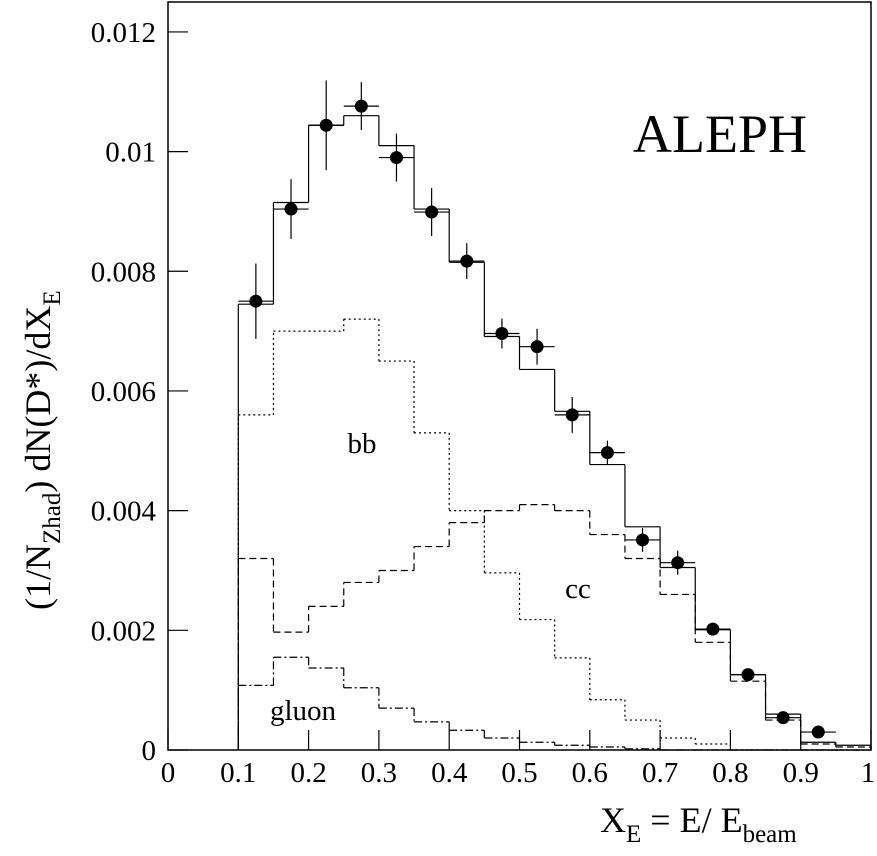 The width and height of the screenshot is (877, 856). What do you see at coordinates (123, 272) in the screenshot?
I see `y-tick-label: 0.008` at bounding box center [123, 272].